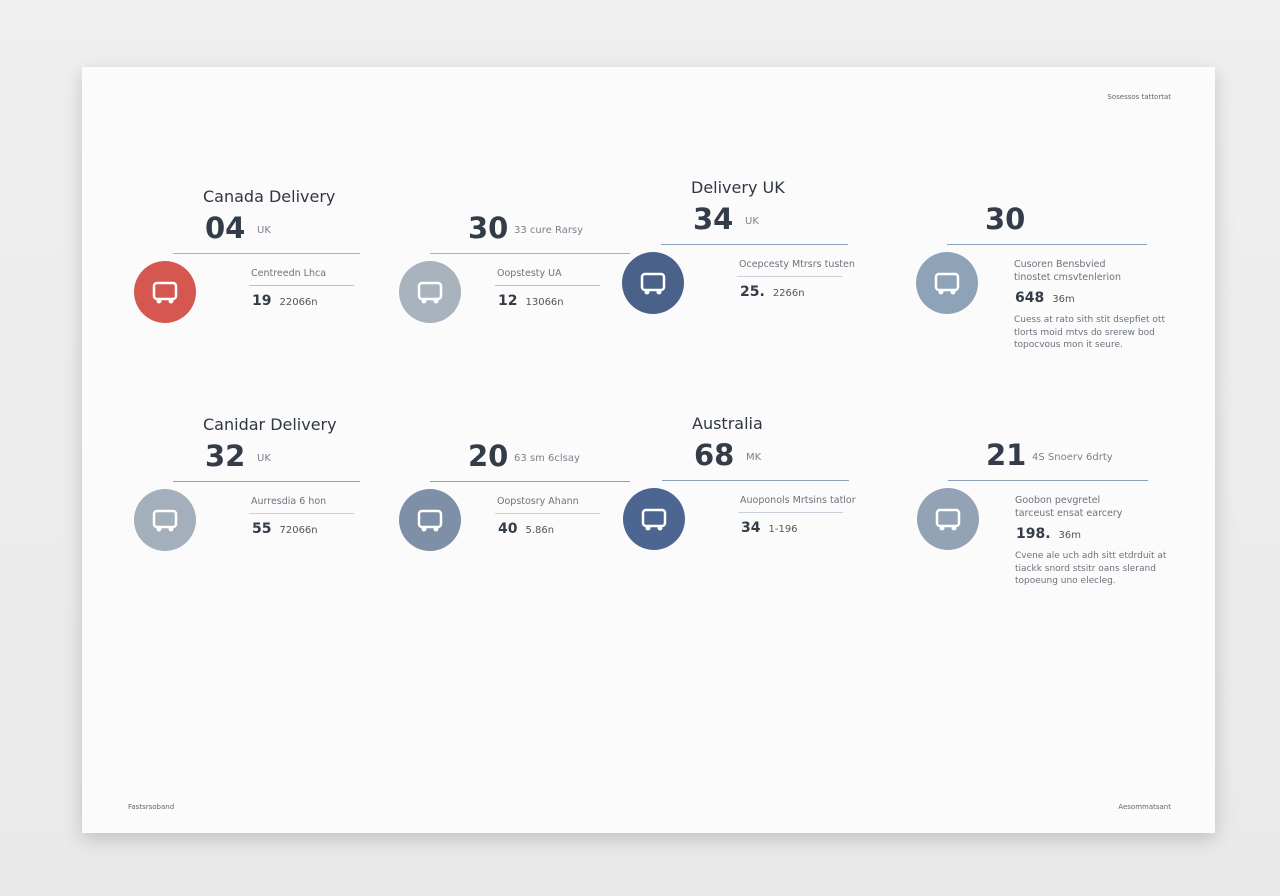 The image size is (1280, 896). I want to click on stat-detail: 198. 36m, so click(1049, 534).